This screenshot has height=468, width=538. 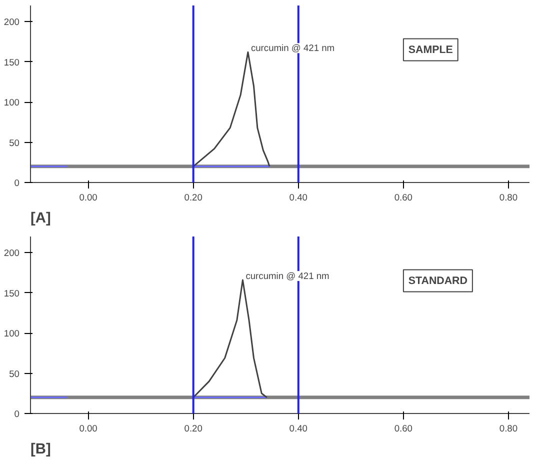 I want to click on text: [A], so click(x=40, y=218).